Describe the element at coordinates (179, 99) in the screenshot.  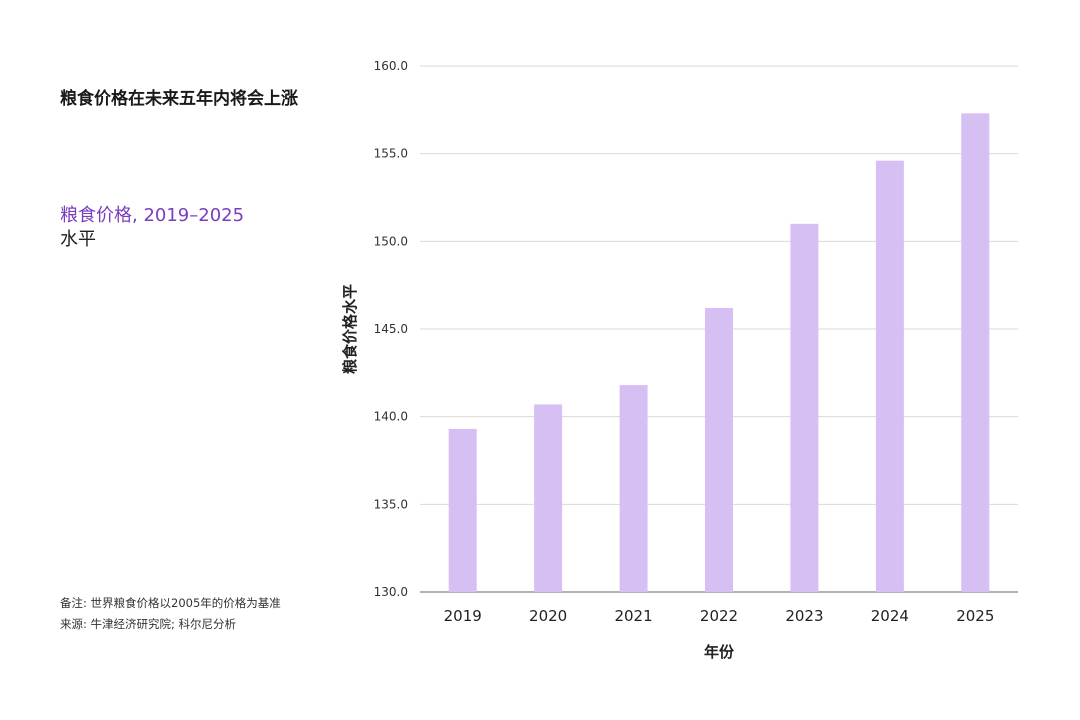
I see `chart-headline: 粮食价格在未来五年内将会上涨` at that location.